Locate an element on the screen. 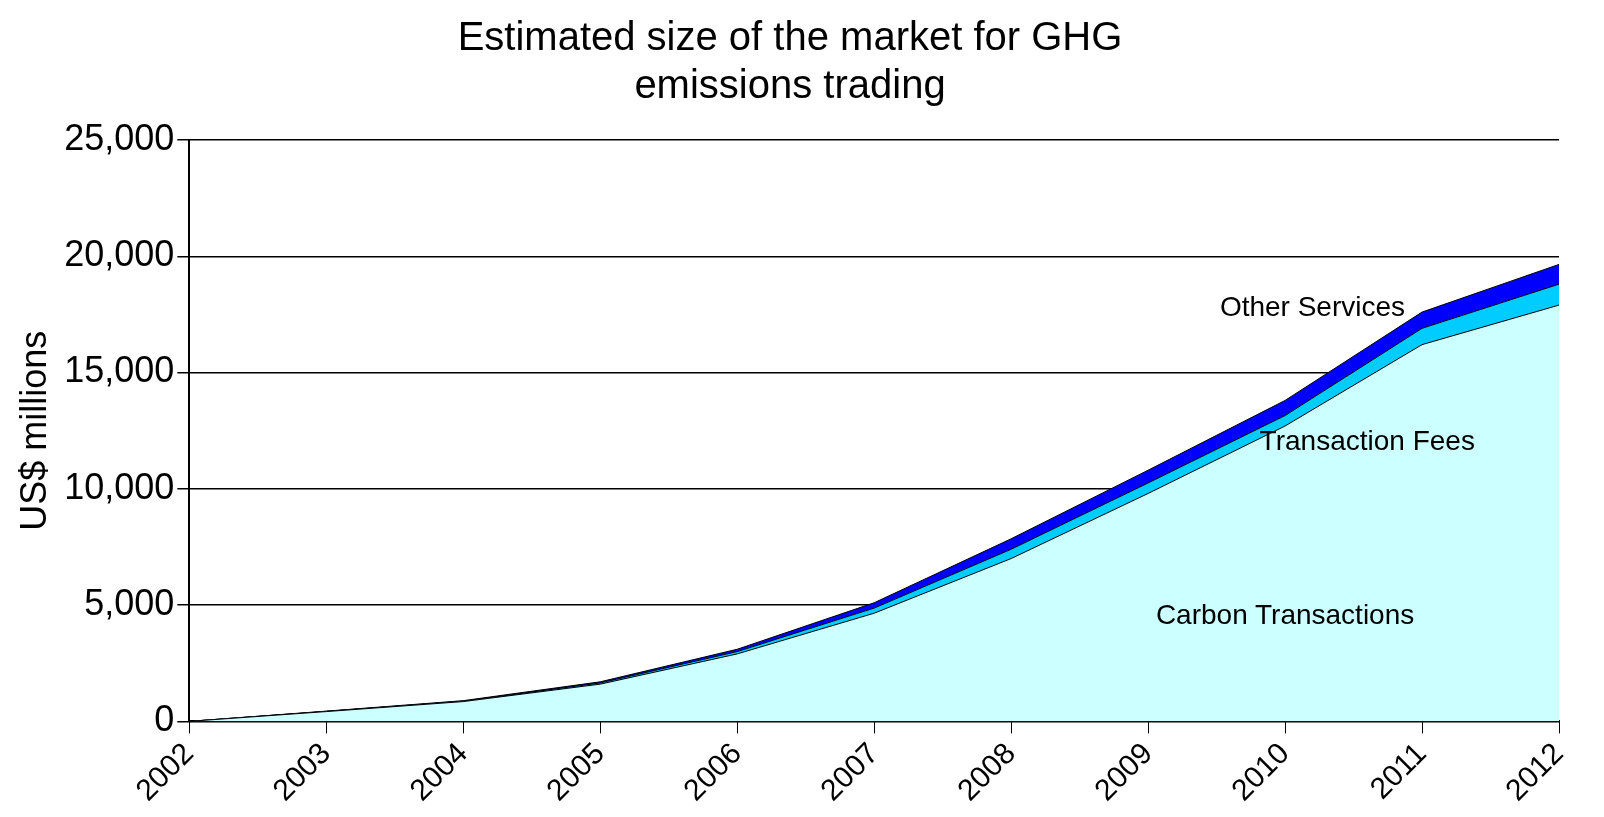 The height and width of the screenshot is (817, 1604). y-tick-label: 5,000 is located at coordinates (129, 602).